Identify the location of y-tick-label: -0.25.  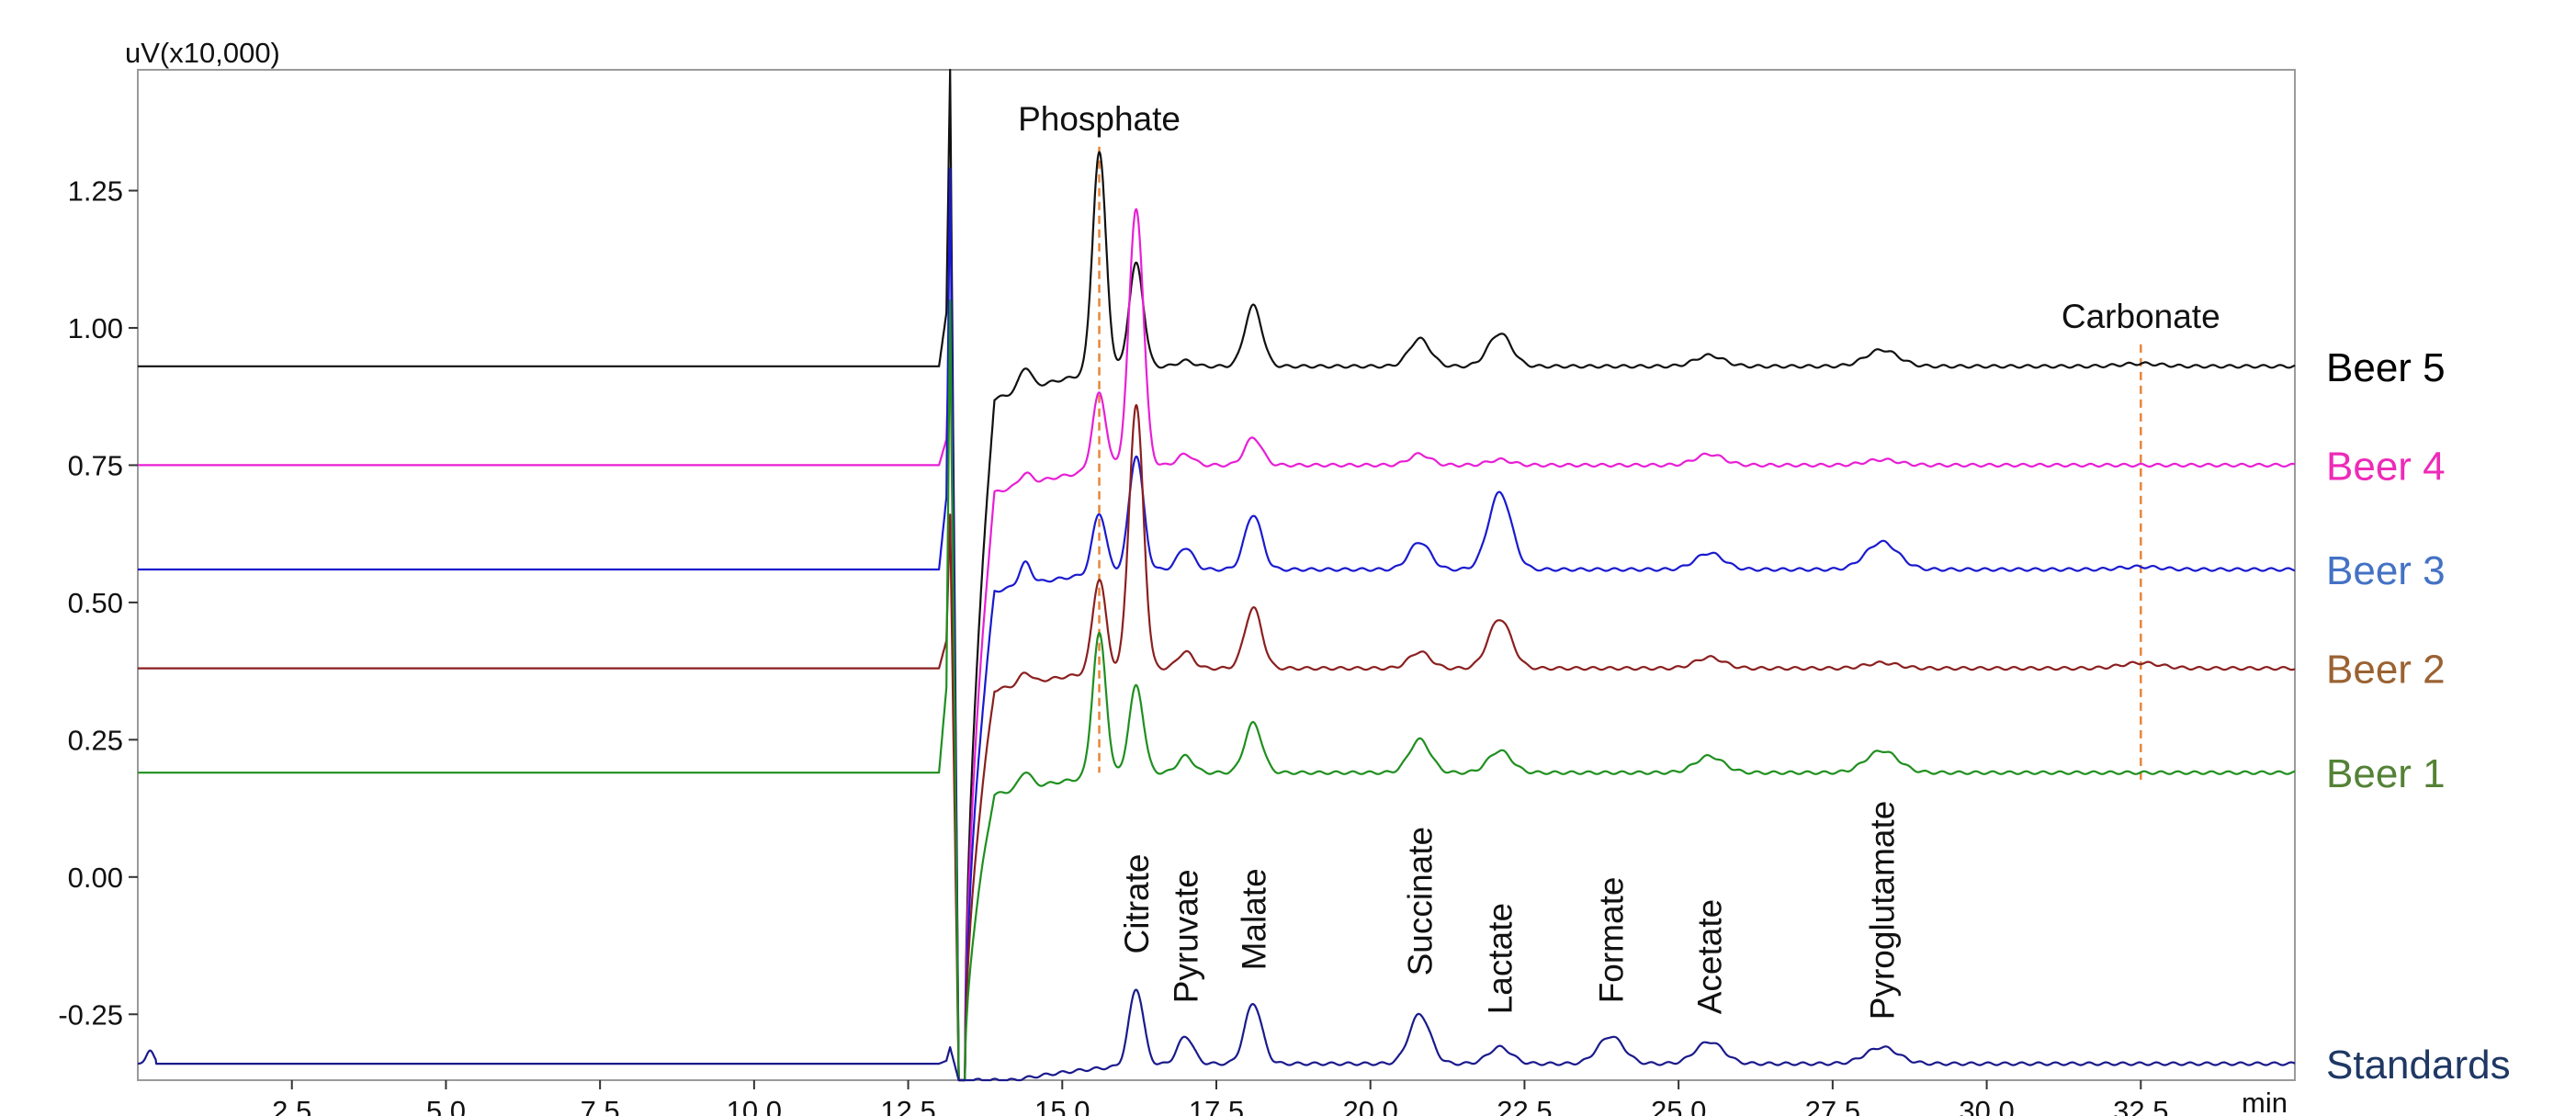
(90, 1014).